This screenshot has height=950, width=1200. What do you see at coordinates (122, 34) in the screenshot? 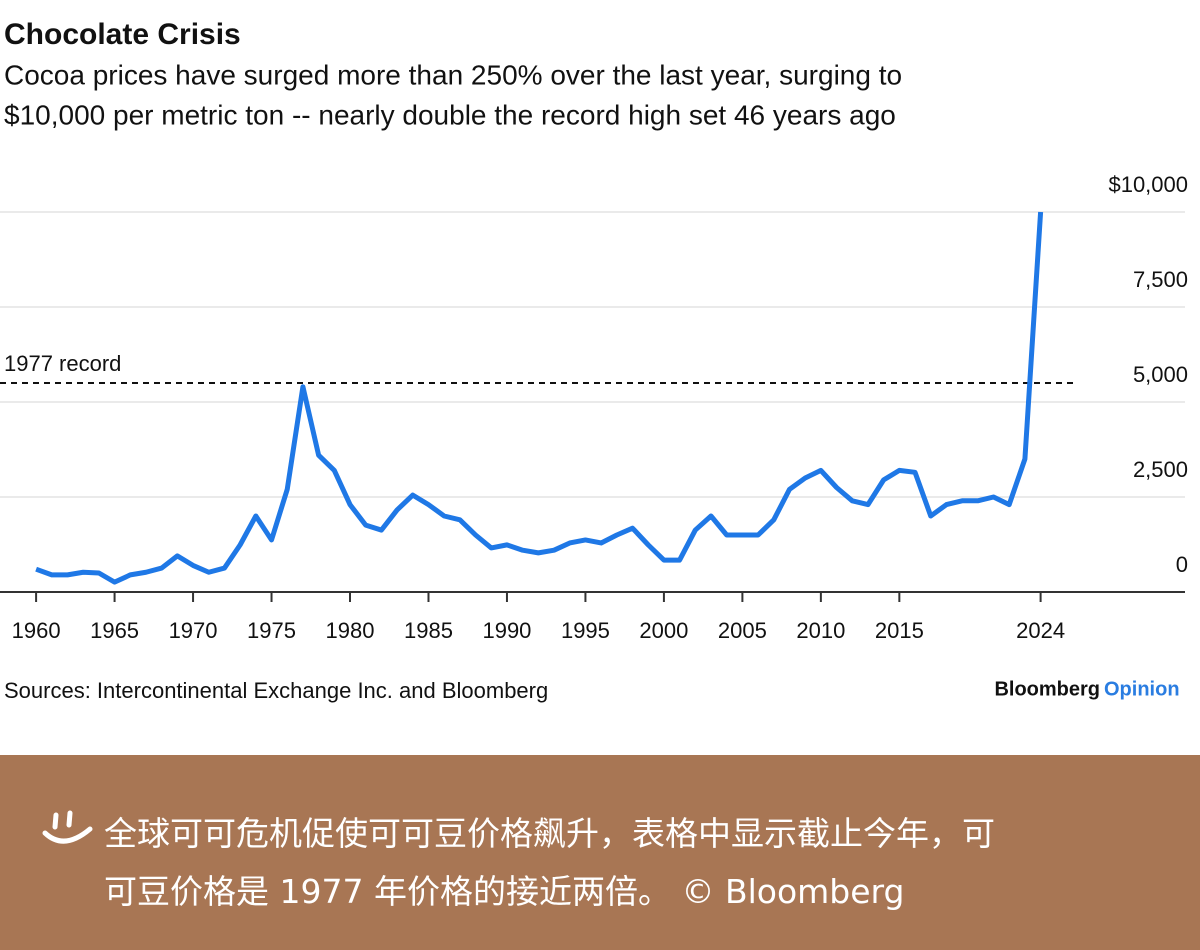
I see `chart-title: Chocolate Crisis` at bounding box center [122, 34].